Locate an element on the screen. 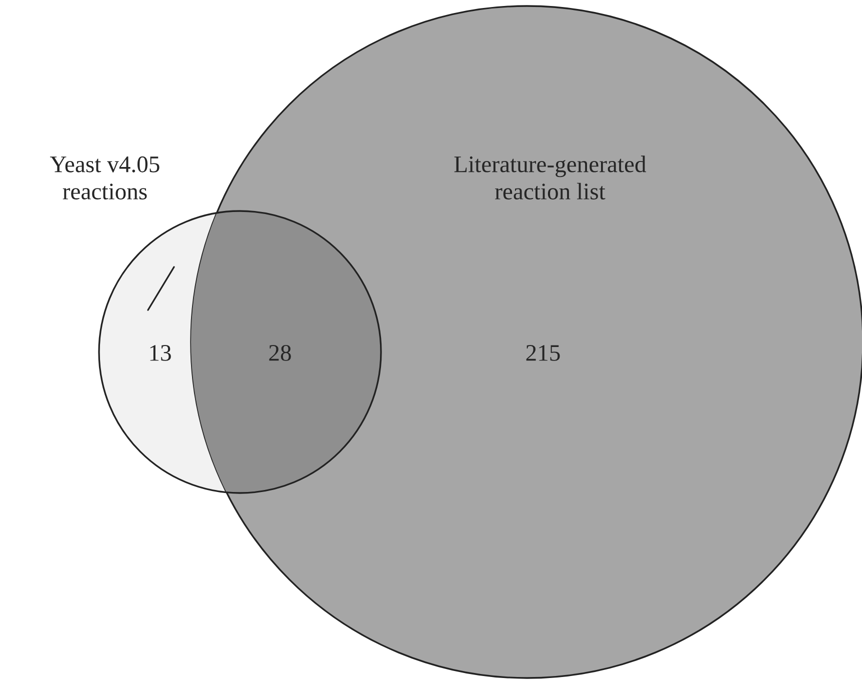  text: Yeast v4.05 reactions is located at coordinates (105, 178).